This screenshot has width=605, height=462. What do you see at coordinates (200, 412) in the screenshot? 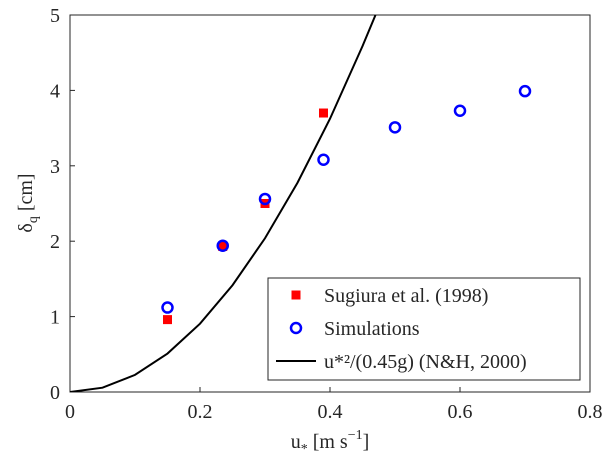
I see `x-tick-label: 0.2` at bounding box center [200, 412].